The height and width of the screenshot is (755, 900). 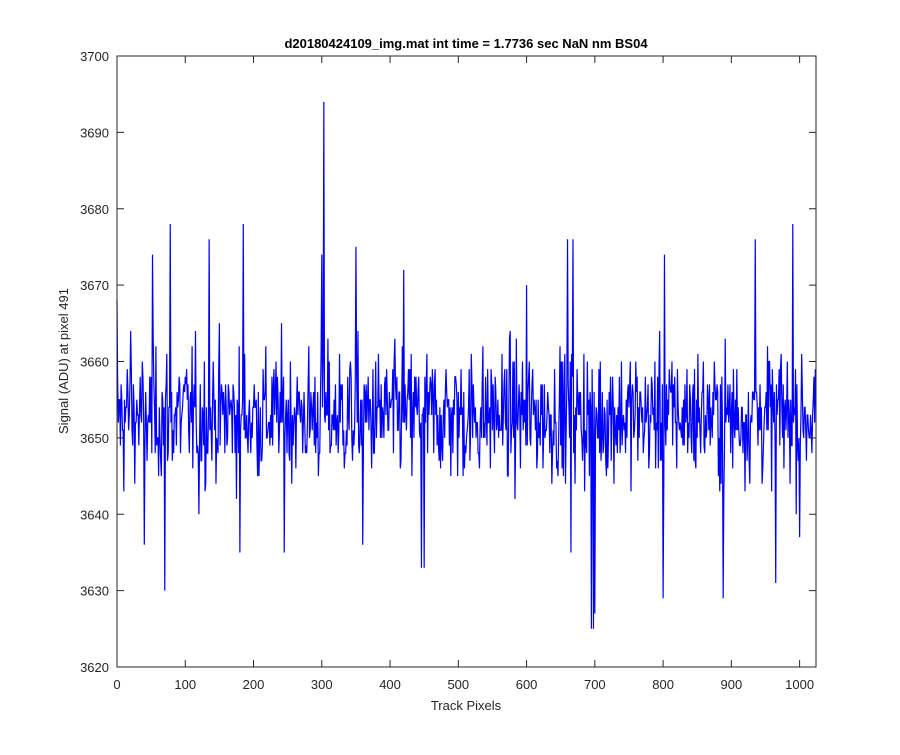 I want to click on x-tick-label: 500, so click(x=458, y=684).